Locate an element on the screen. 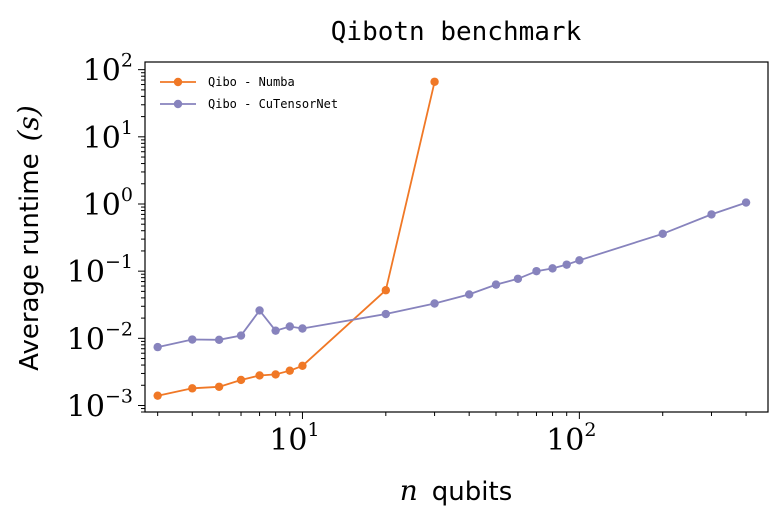  x-tick-label: 10² is located at coordinates (571, 438).